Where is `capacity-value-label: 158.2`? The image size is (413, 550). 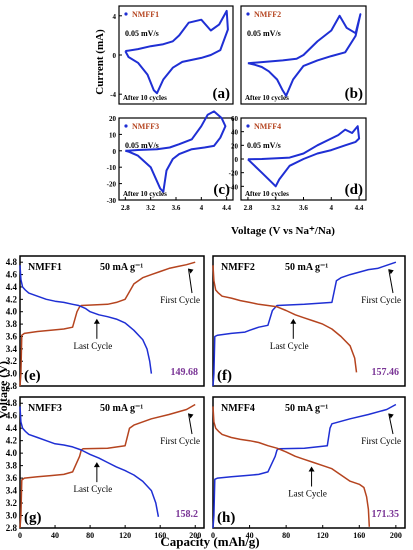
capacity-value-label: 158.2 is located at coordinates (187, 514).